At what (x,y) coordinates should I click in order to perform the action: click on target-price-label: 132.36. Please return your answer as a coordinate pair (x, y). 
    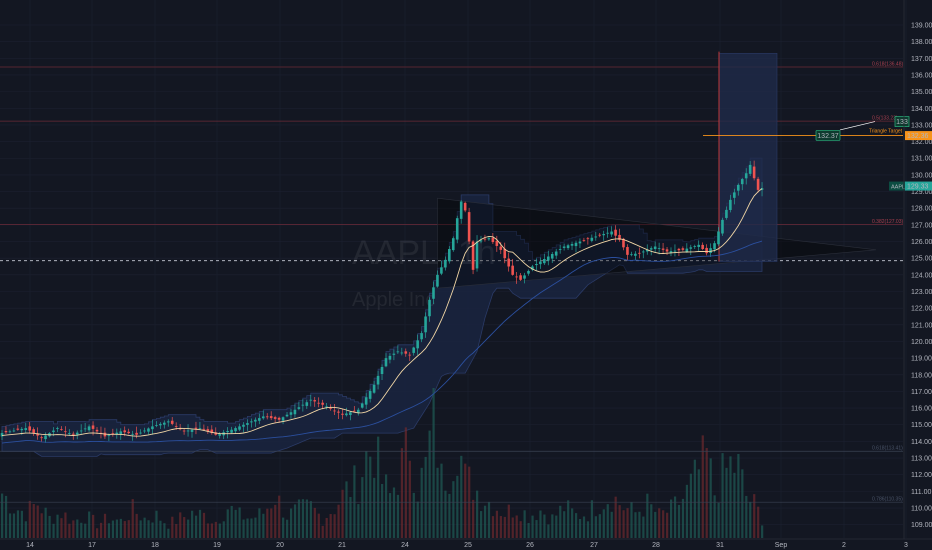
    Looking at the image, I should click on (918, 136).